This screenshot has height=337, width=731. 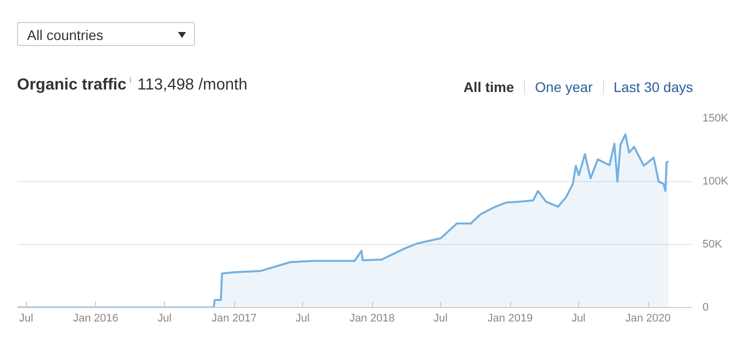 I want to click on text: i, so click(x=130, y=80).